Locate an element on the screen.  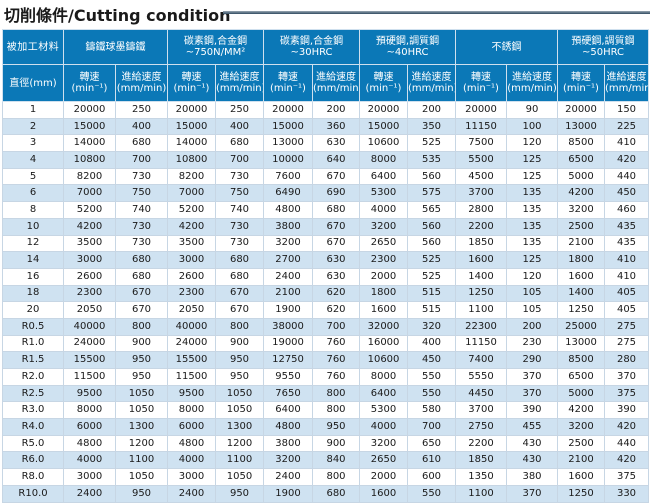
feed-cell: 420 is located at coordinates (626, 160).